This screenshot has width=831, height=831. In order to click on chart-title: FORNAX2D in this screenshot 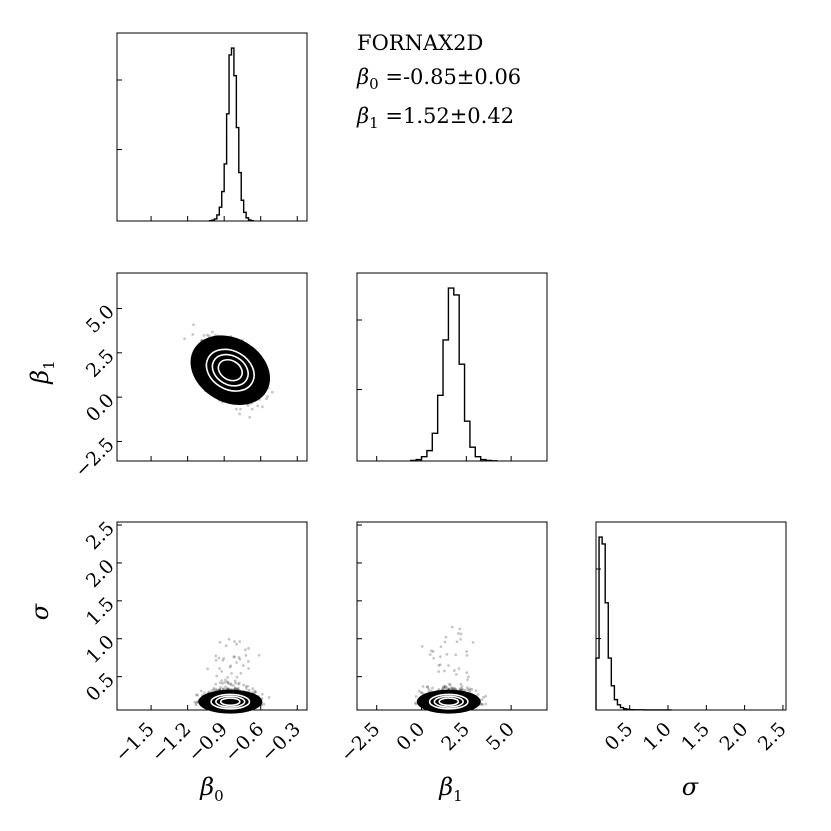, I will do `click(420, 43)`.